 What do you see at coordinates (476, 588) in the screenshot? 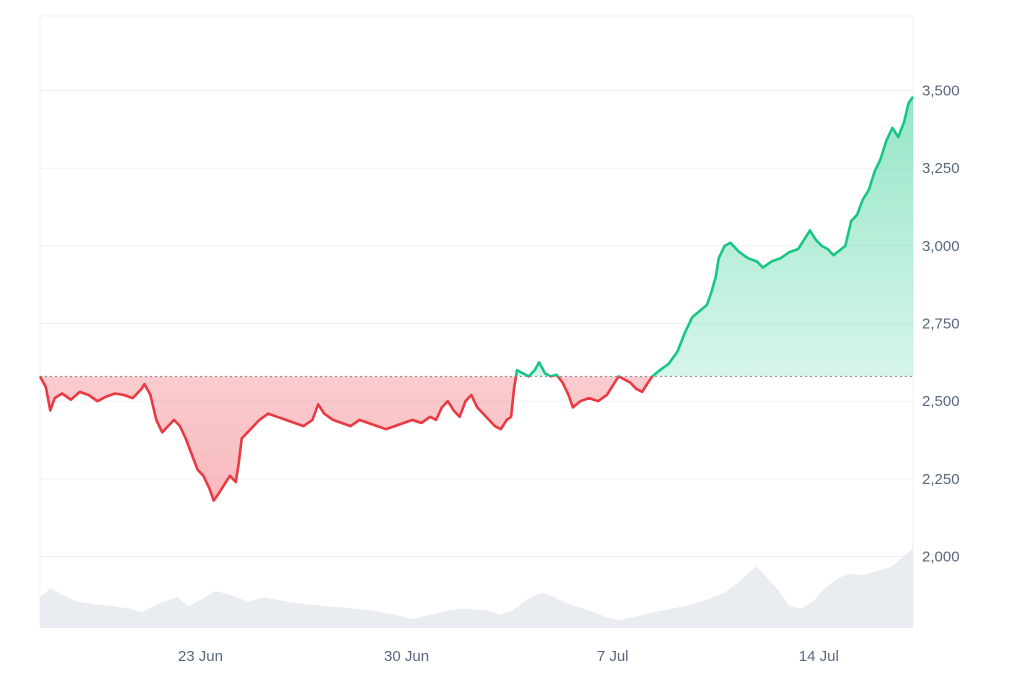
I see `volume-area` at bounding box center [476, 588].